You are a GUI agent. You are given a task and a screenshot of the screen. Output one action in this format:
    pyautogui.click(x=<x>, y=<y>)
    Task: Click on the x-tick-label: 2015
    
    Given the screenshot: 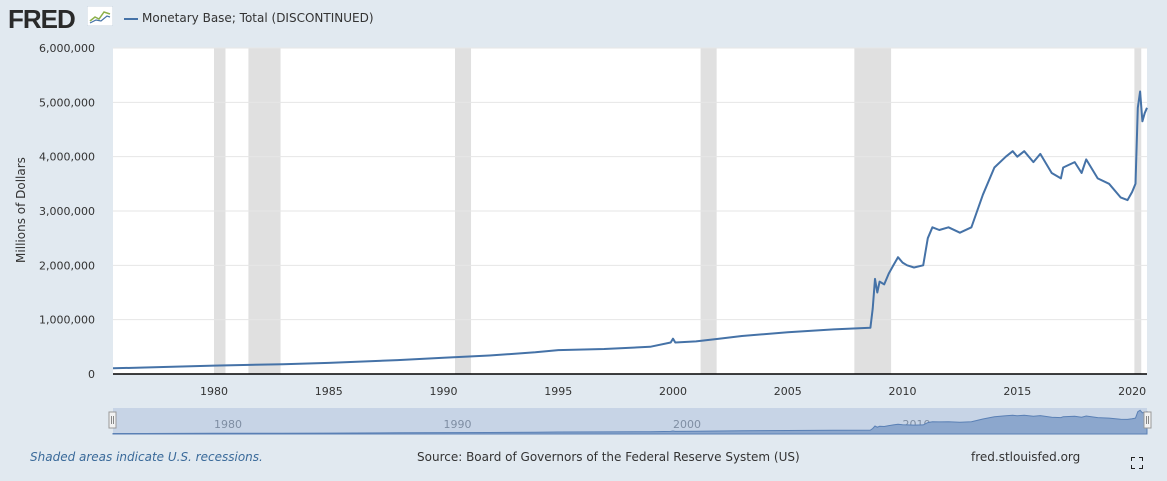 What is the action you would take?
    pyautogui.click(x=1017, y=391)
    